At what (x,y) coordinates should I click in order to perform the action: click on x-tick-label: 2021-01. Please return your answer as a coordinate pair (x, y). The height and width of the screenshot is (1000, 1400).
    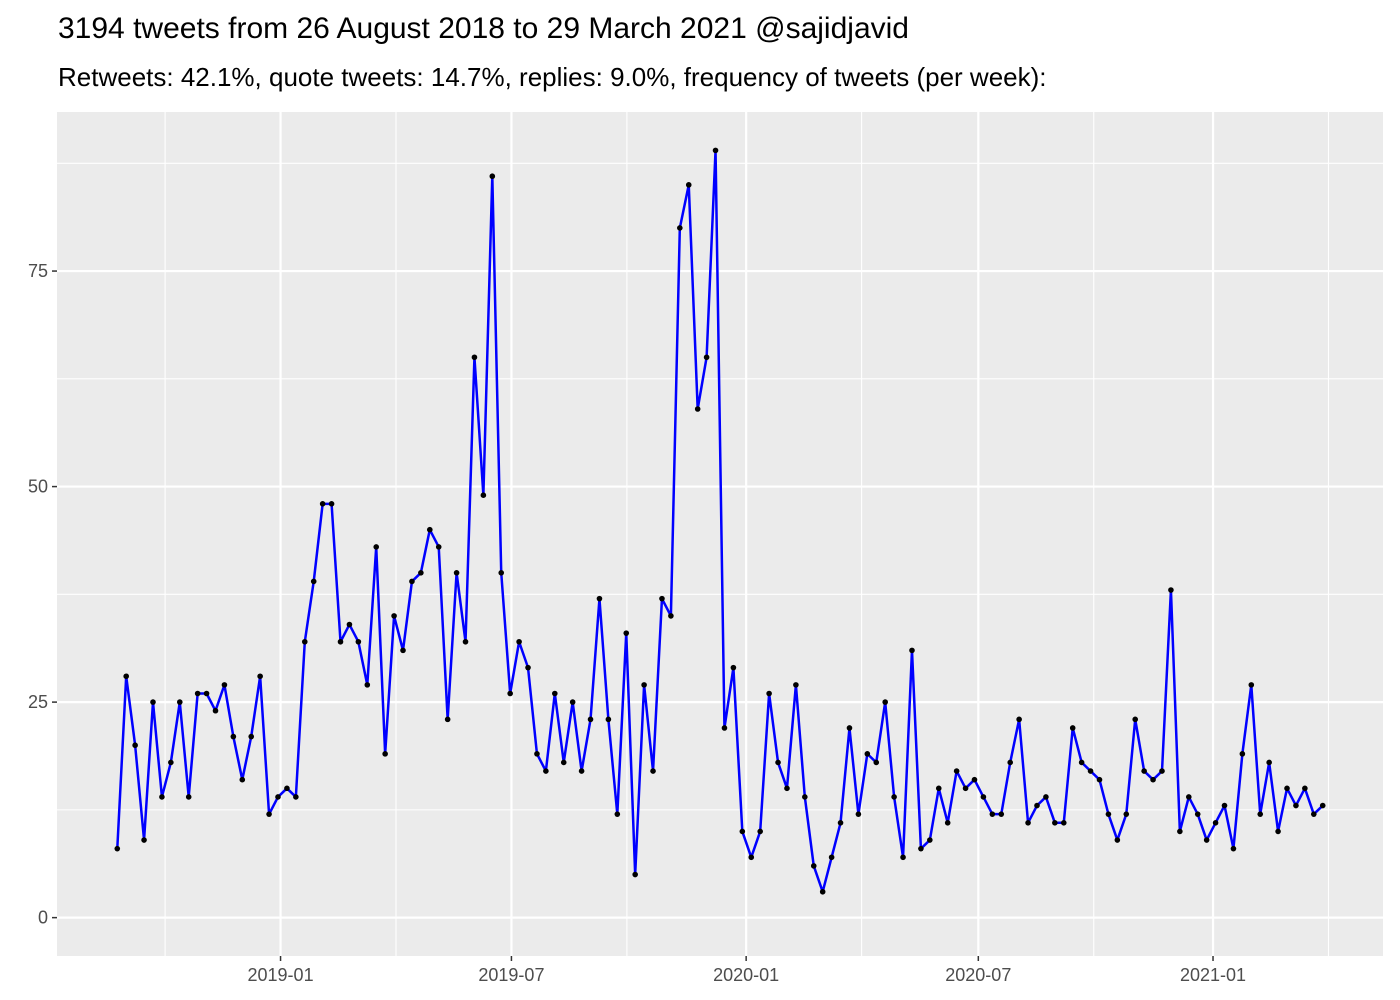
    Looking at the image, I should click on (1213, 975).